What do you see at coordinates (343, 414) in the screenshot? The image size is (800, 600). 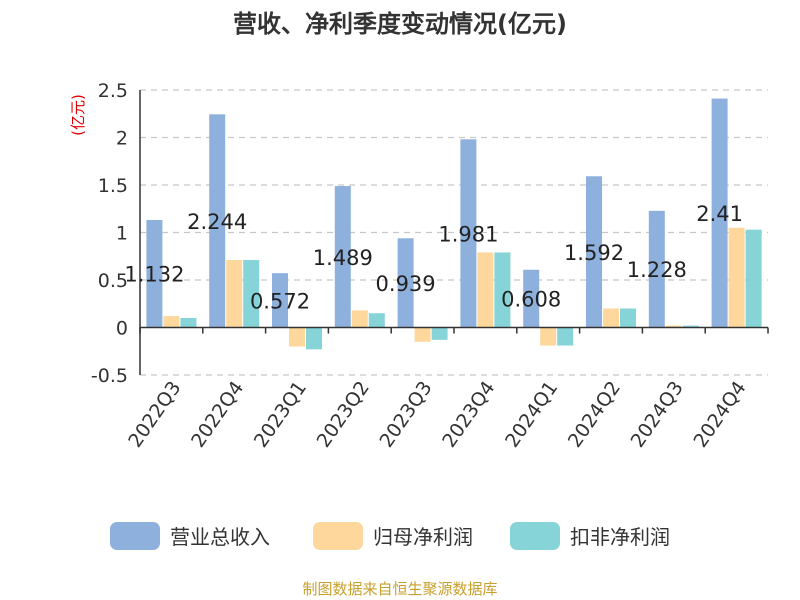 I see `x-tick-label: 2023Q2` at bounding box center [343, 414].